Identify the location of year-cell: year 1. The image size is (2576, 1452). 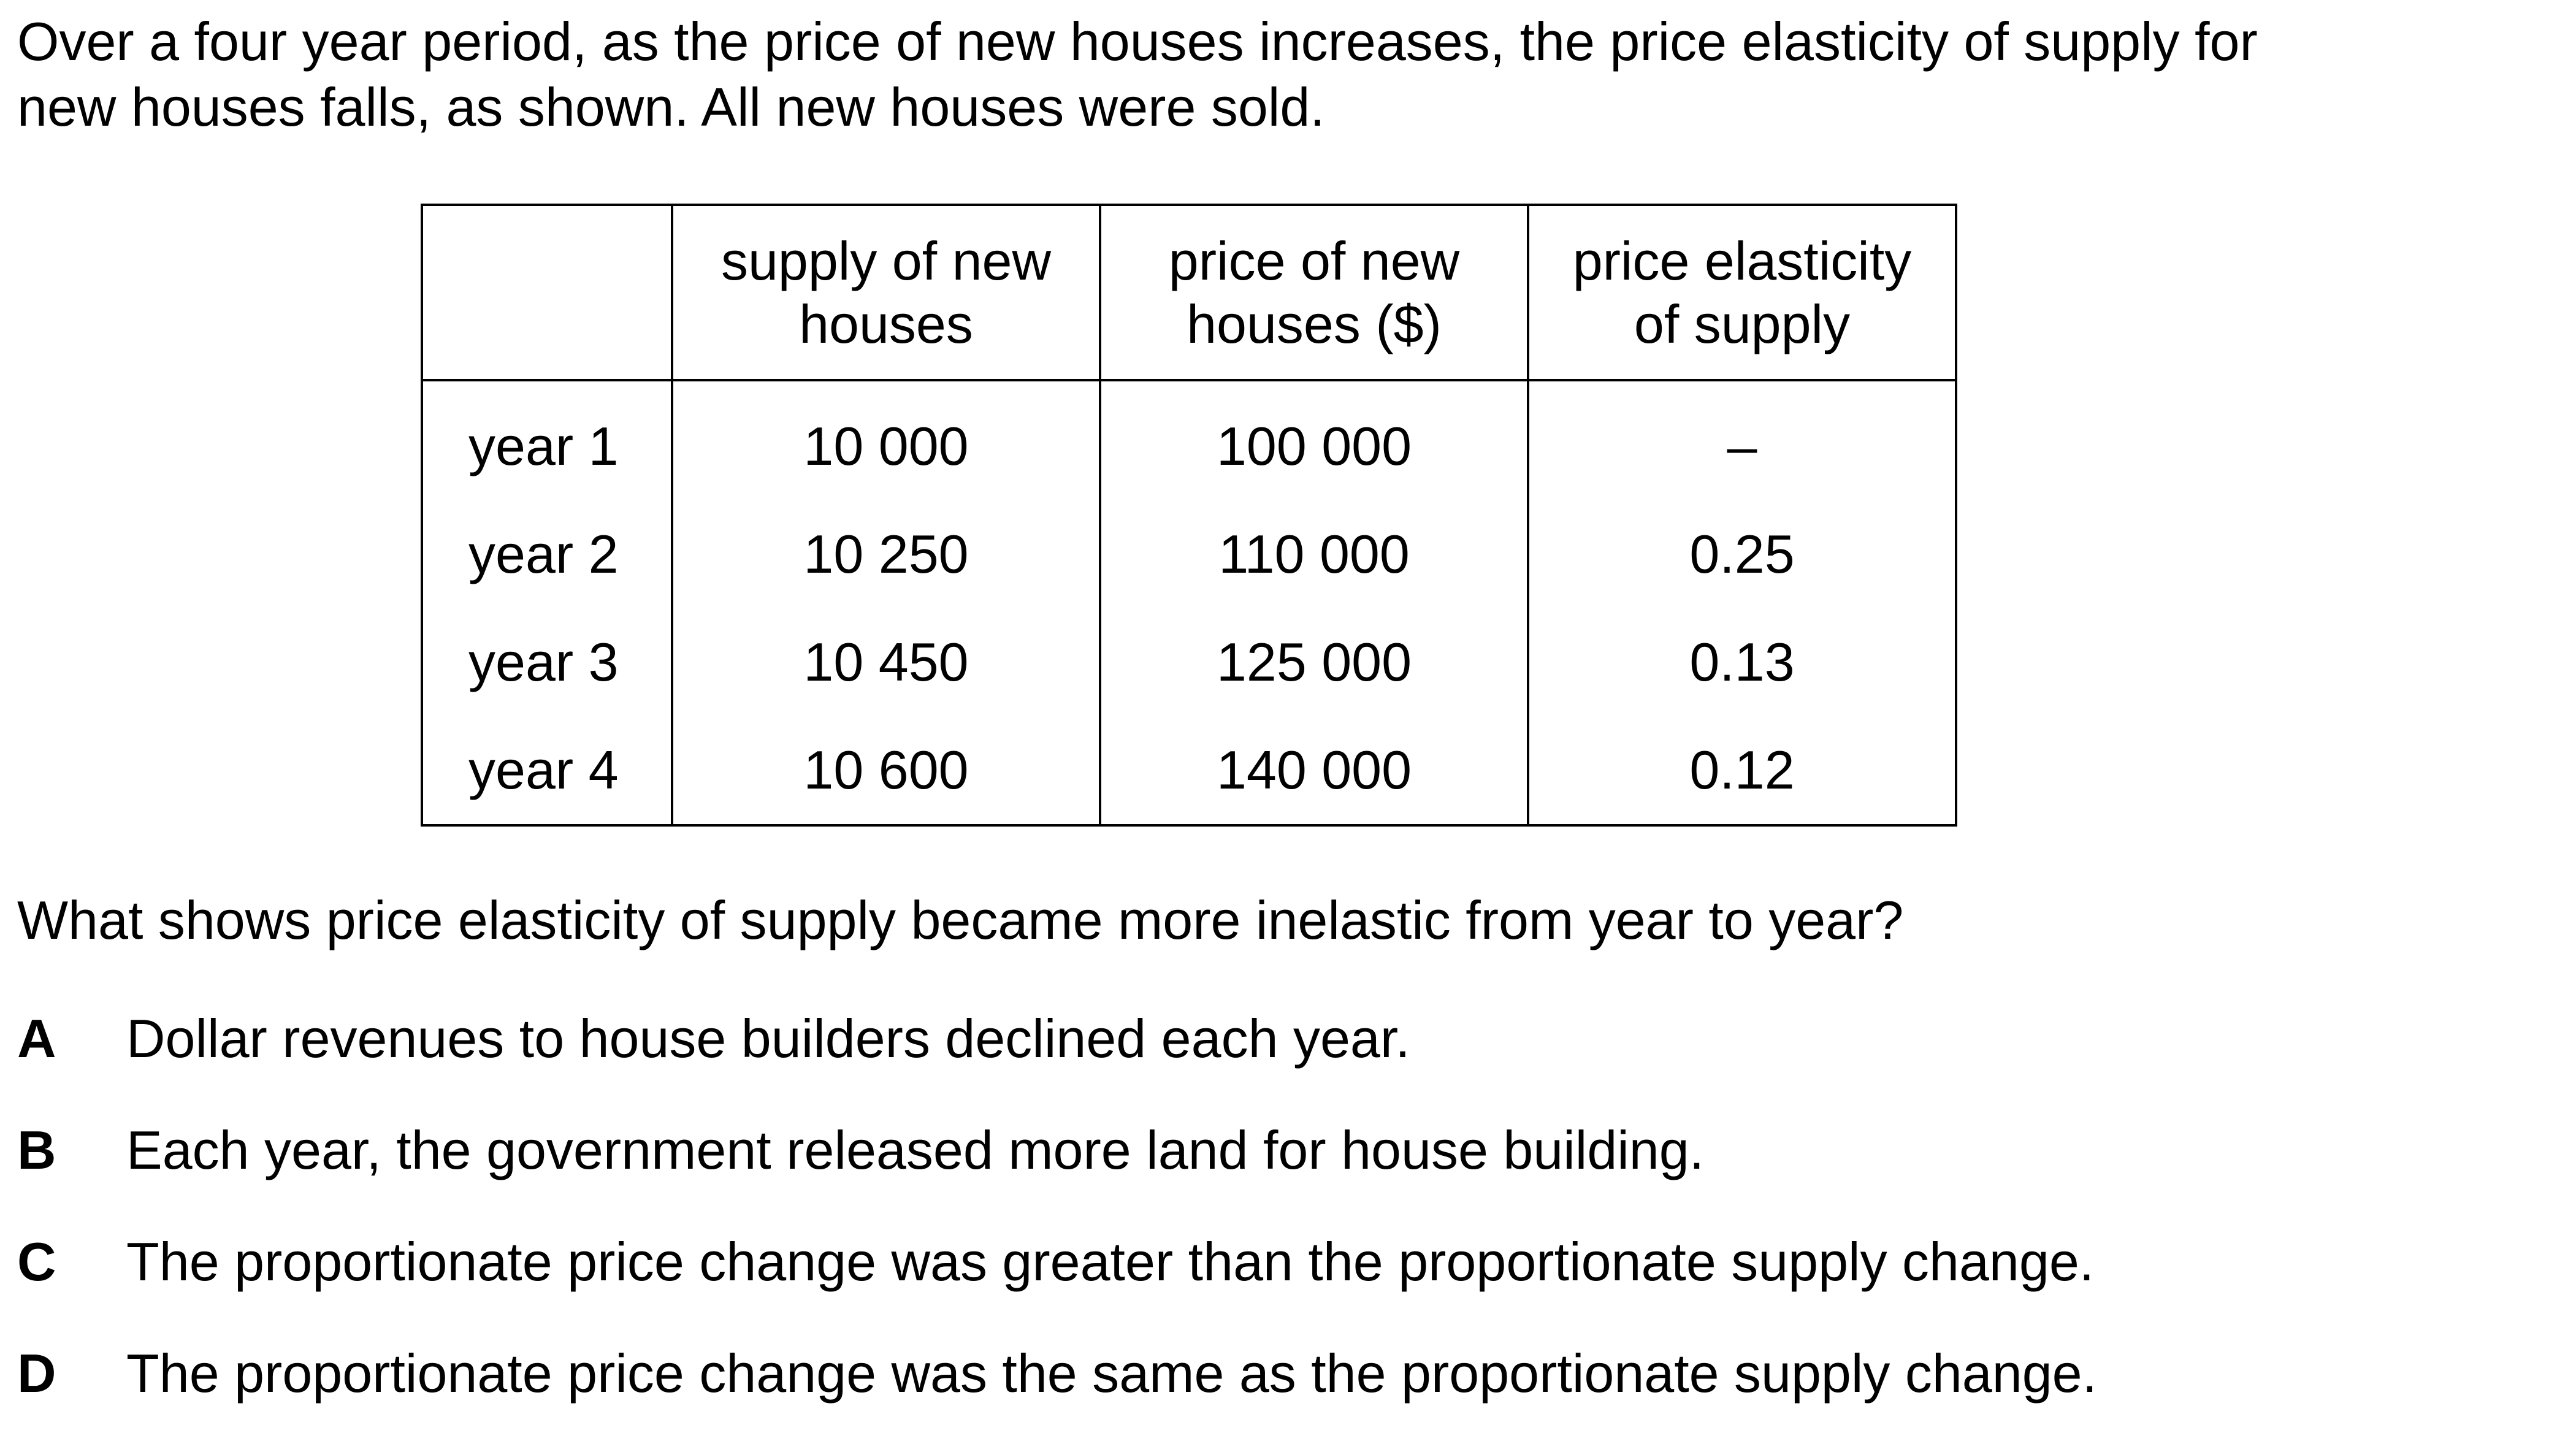
(547, 440).